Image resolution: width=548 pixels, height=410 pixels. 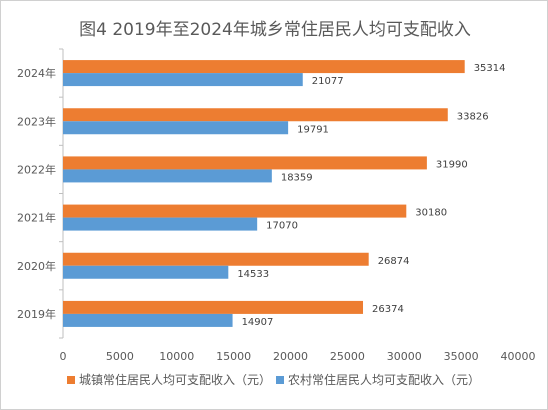 What do you see at coordinates (313, 129) in the screenshot?
I see `data-label: 19791` at bounding box center [313, 129].